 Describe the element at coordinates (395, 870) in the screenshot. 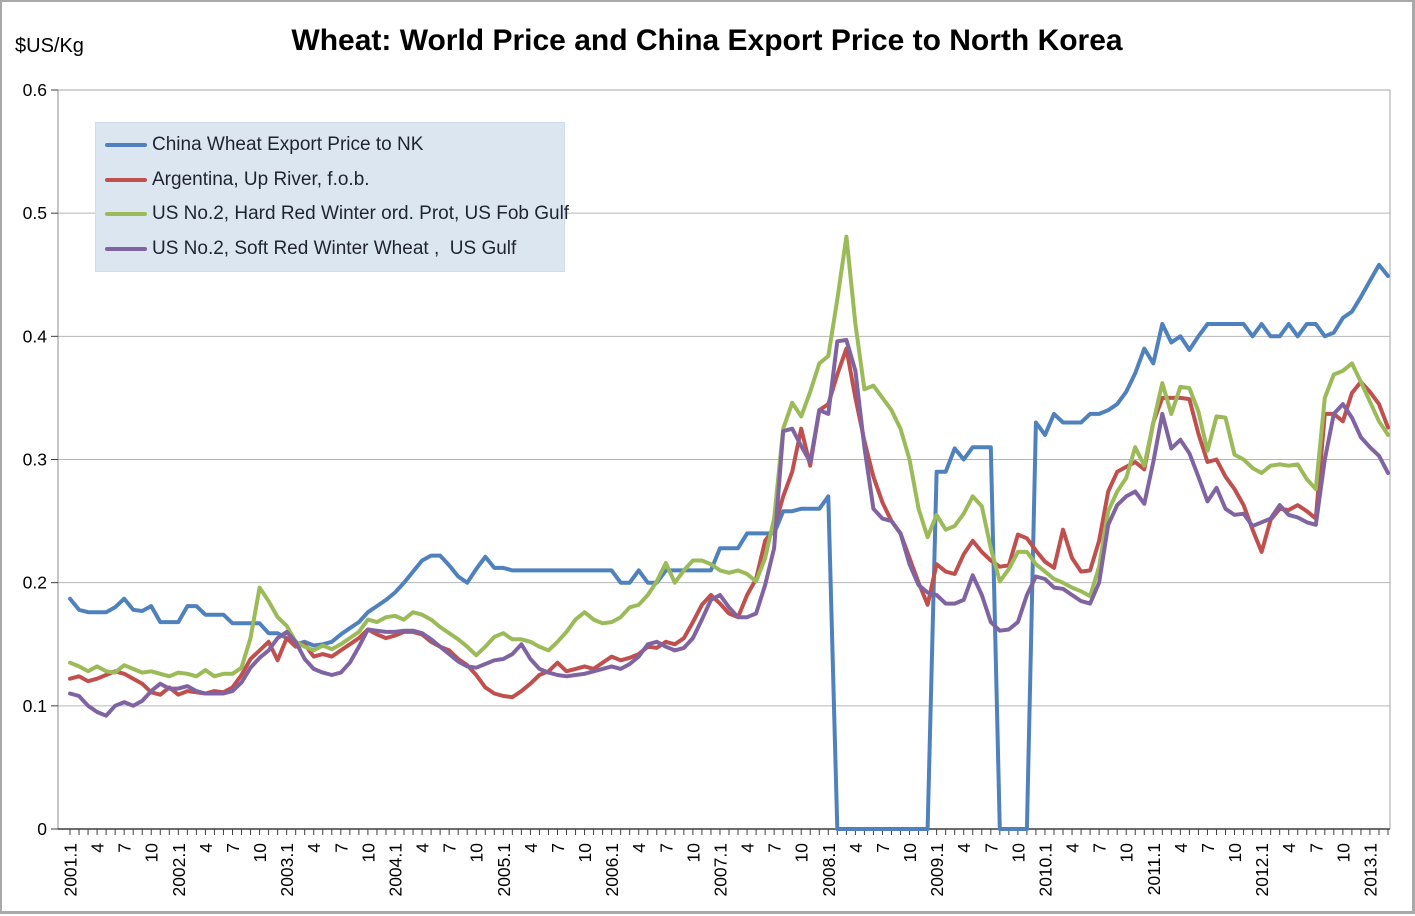

I see `svg-text: 2004.1` at that location.